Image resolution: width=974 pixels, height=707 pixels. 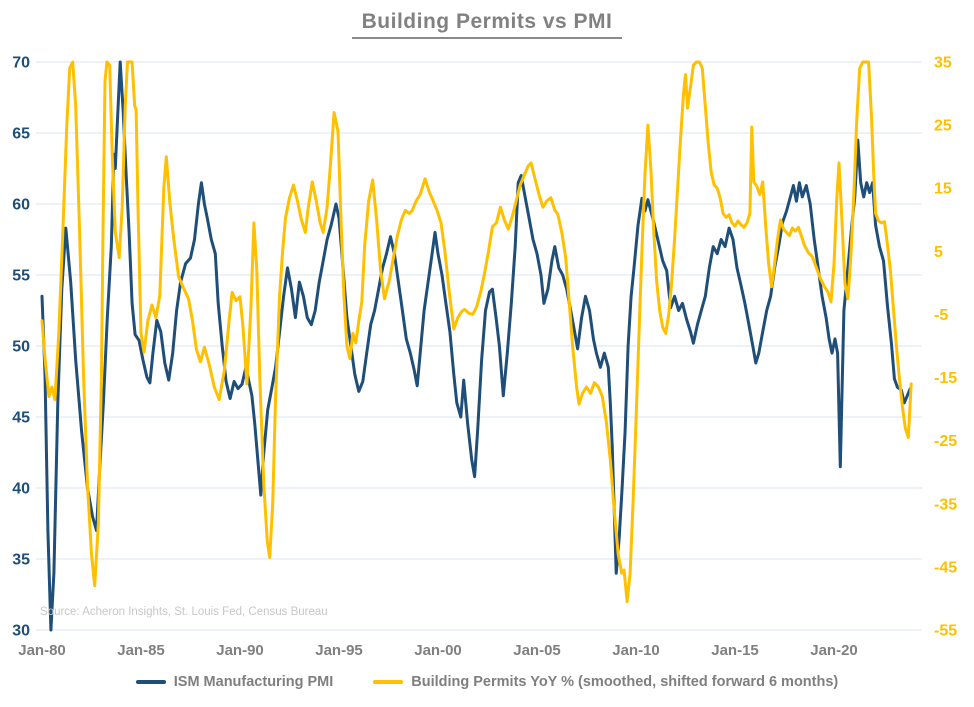 I want to click on x-axis-tick-label: Jan-00, so click(x=438, y=650).